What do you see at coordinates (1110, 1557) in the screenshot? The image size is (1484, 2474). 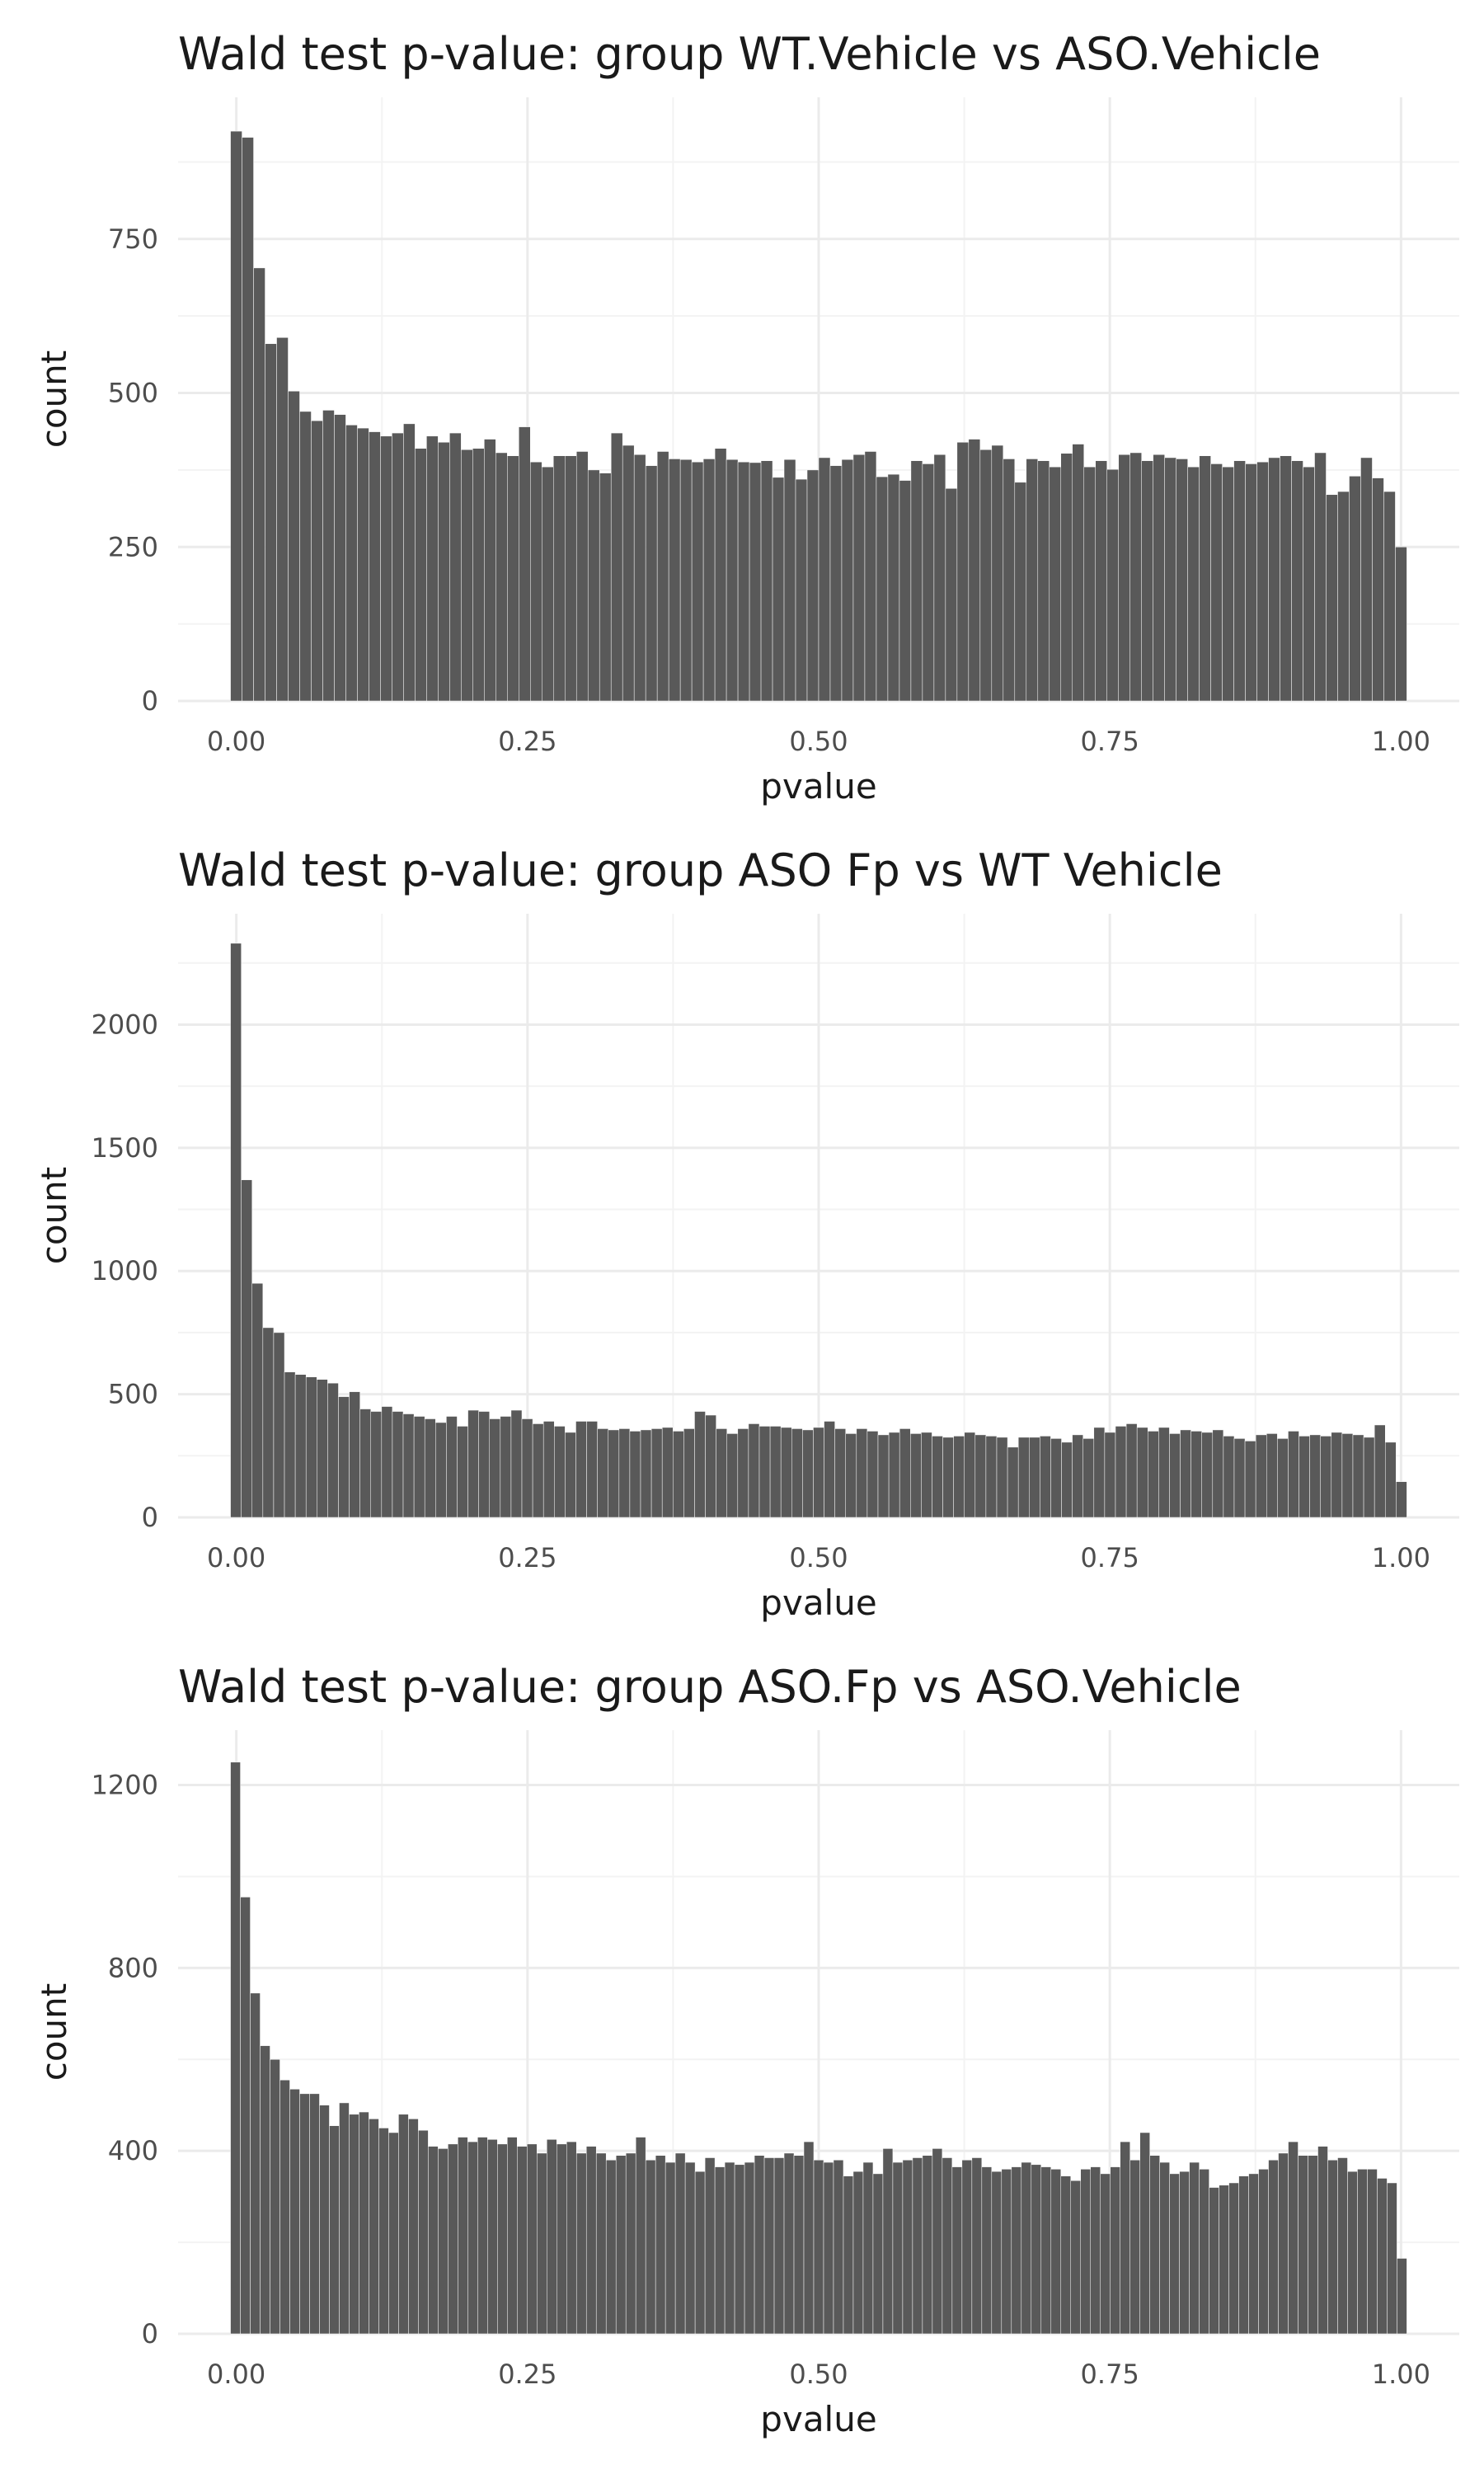 I see `x-tick-label: 0.75` at bounding box center [1110, 1557].